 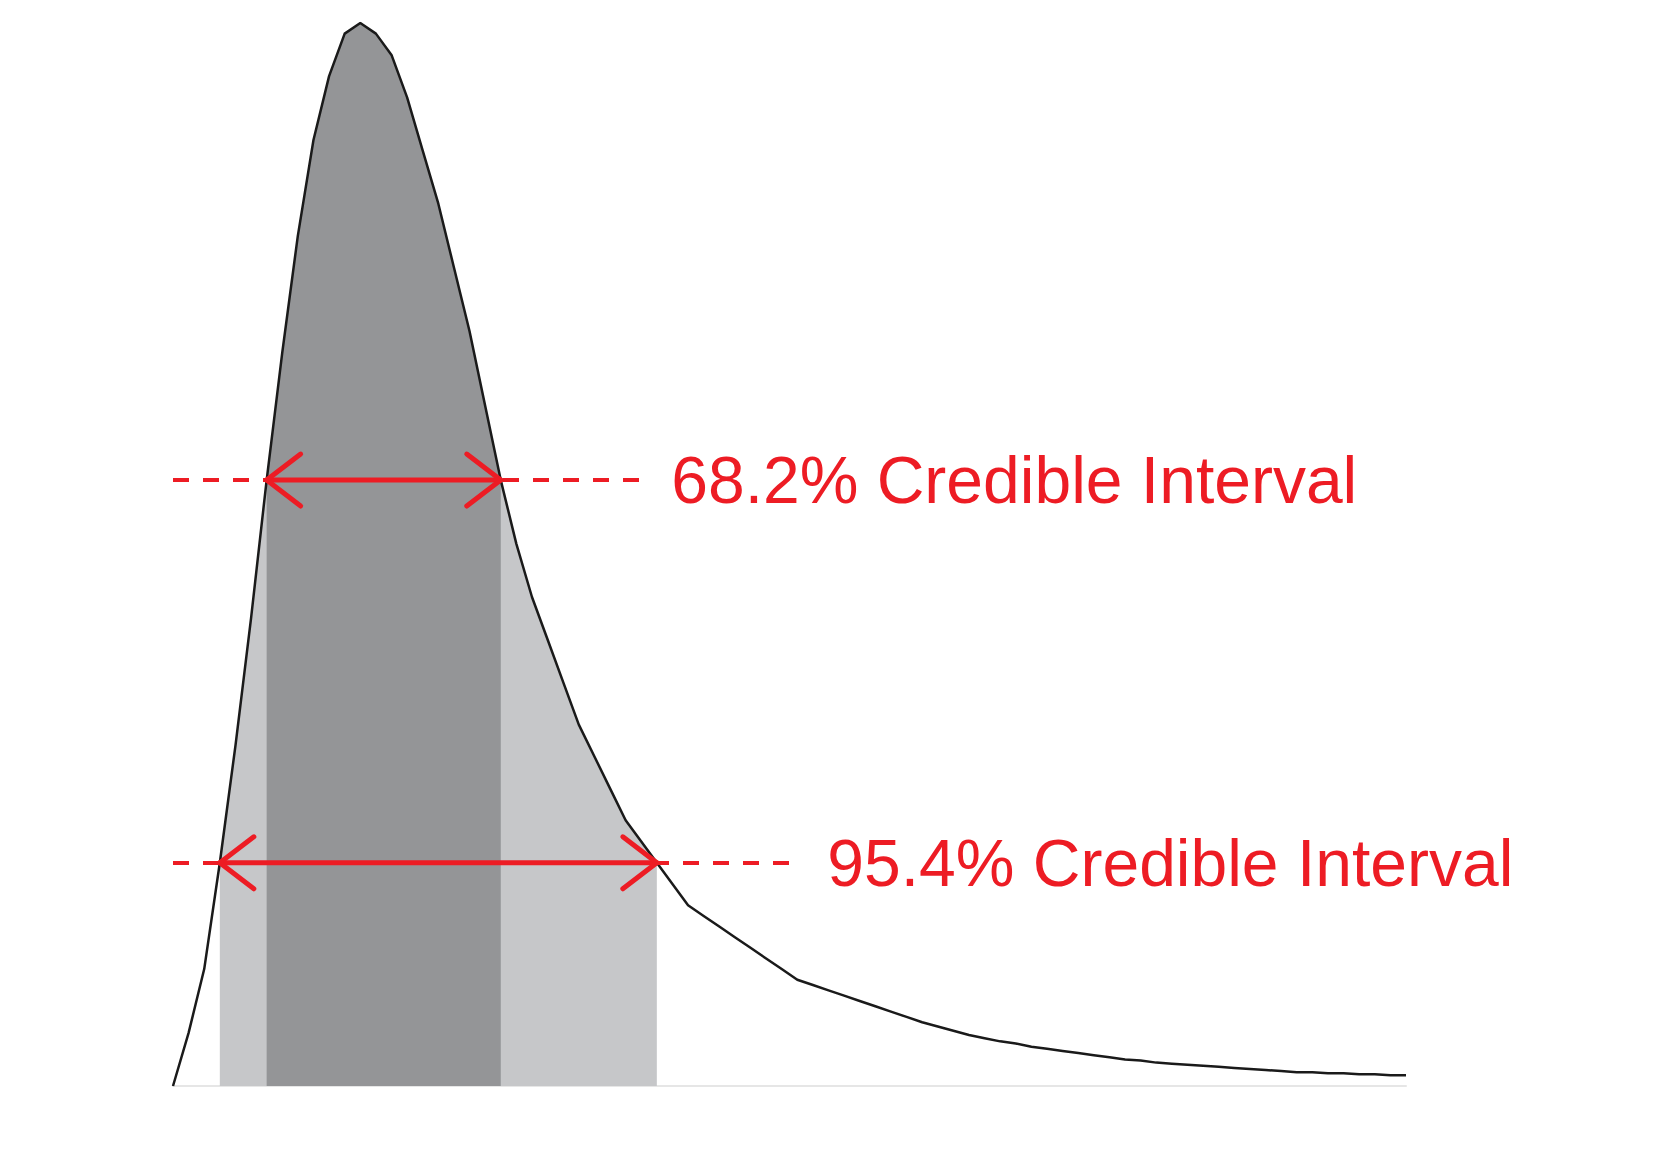 What do you see at coordinates (1014, 480) in the screenshot?
I see `ref-line-label: 68.2% Credible Interval` at bounding box center [1014, 480].